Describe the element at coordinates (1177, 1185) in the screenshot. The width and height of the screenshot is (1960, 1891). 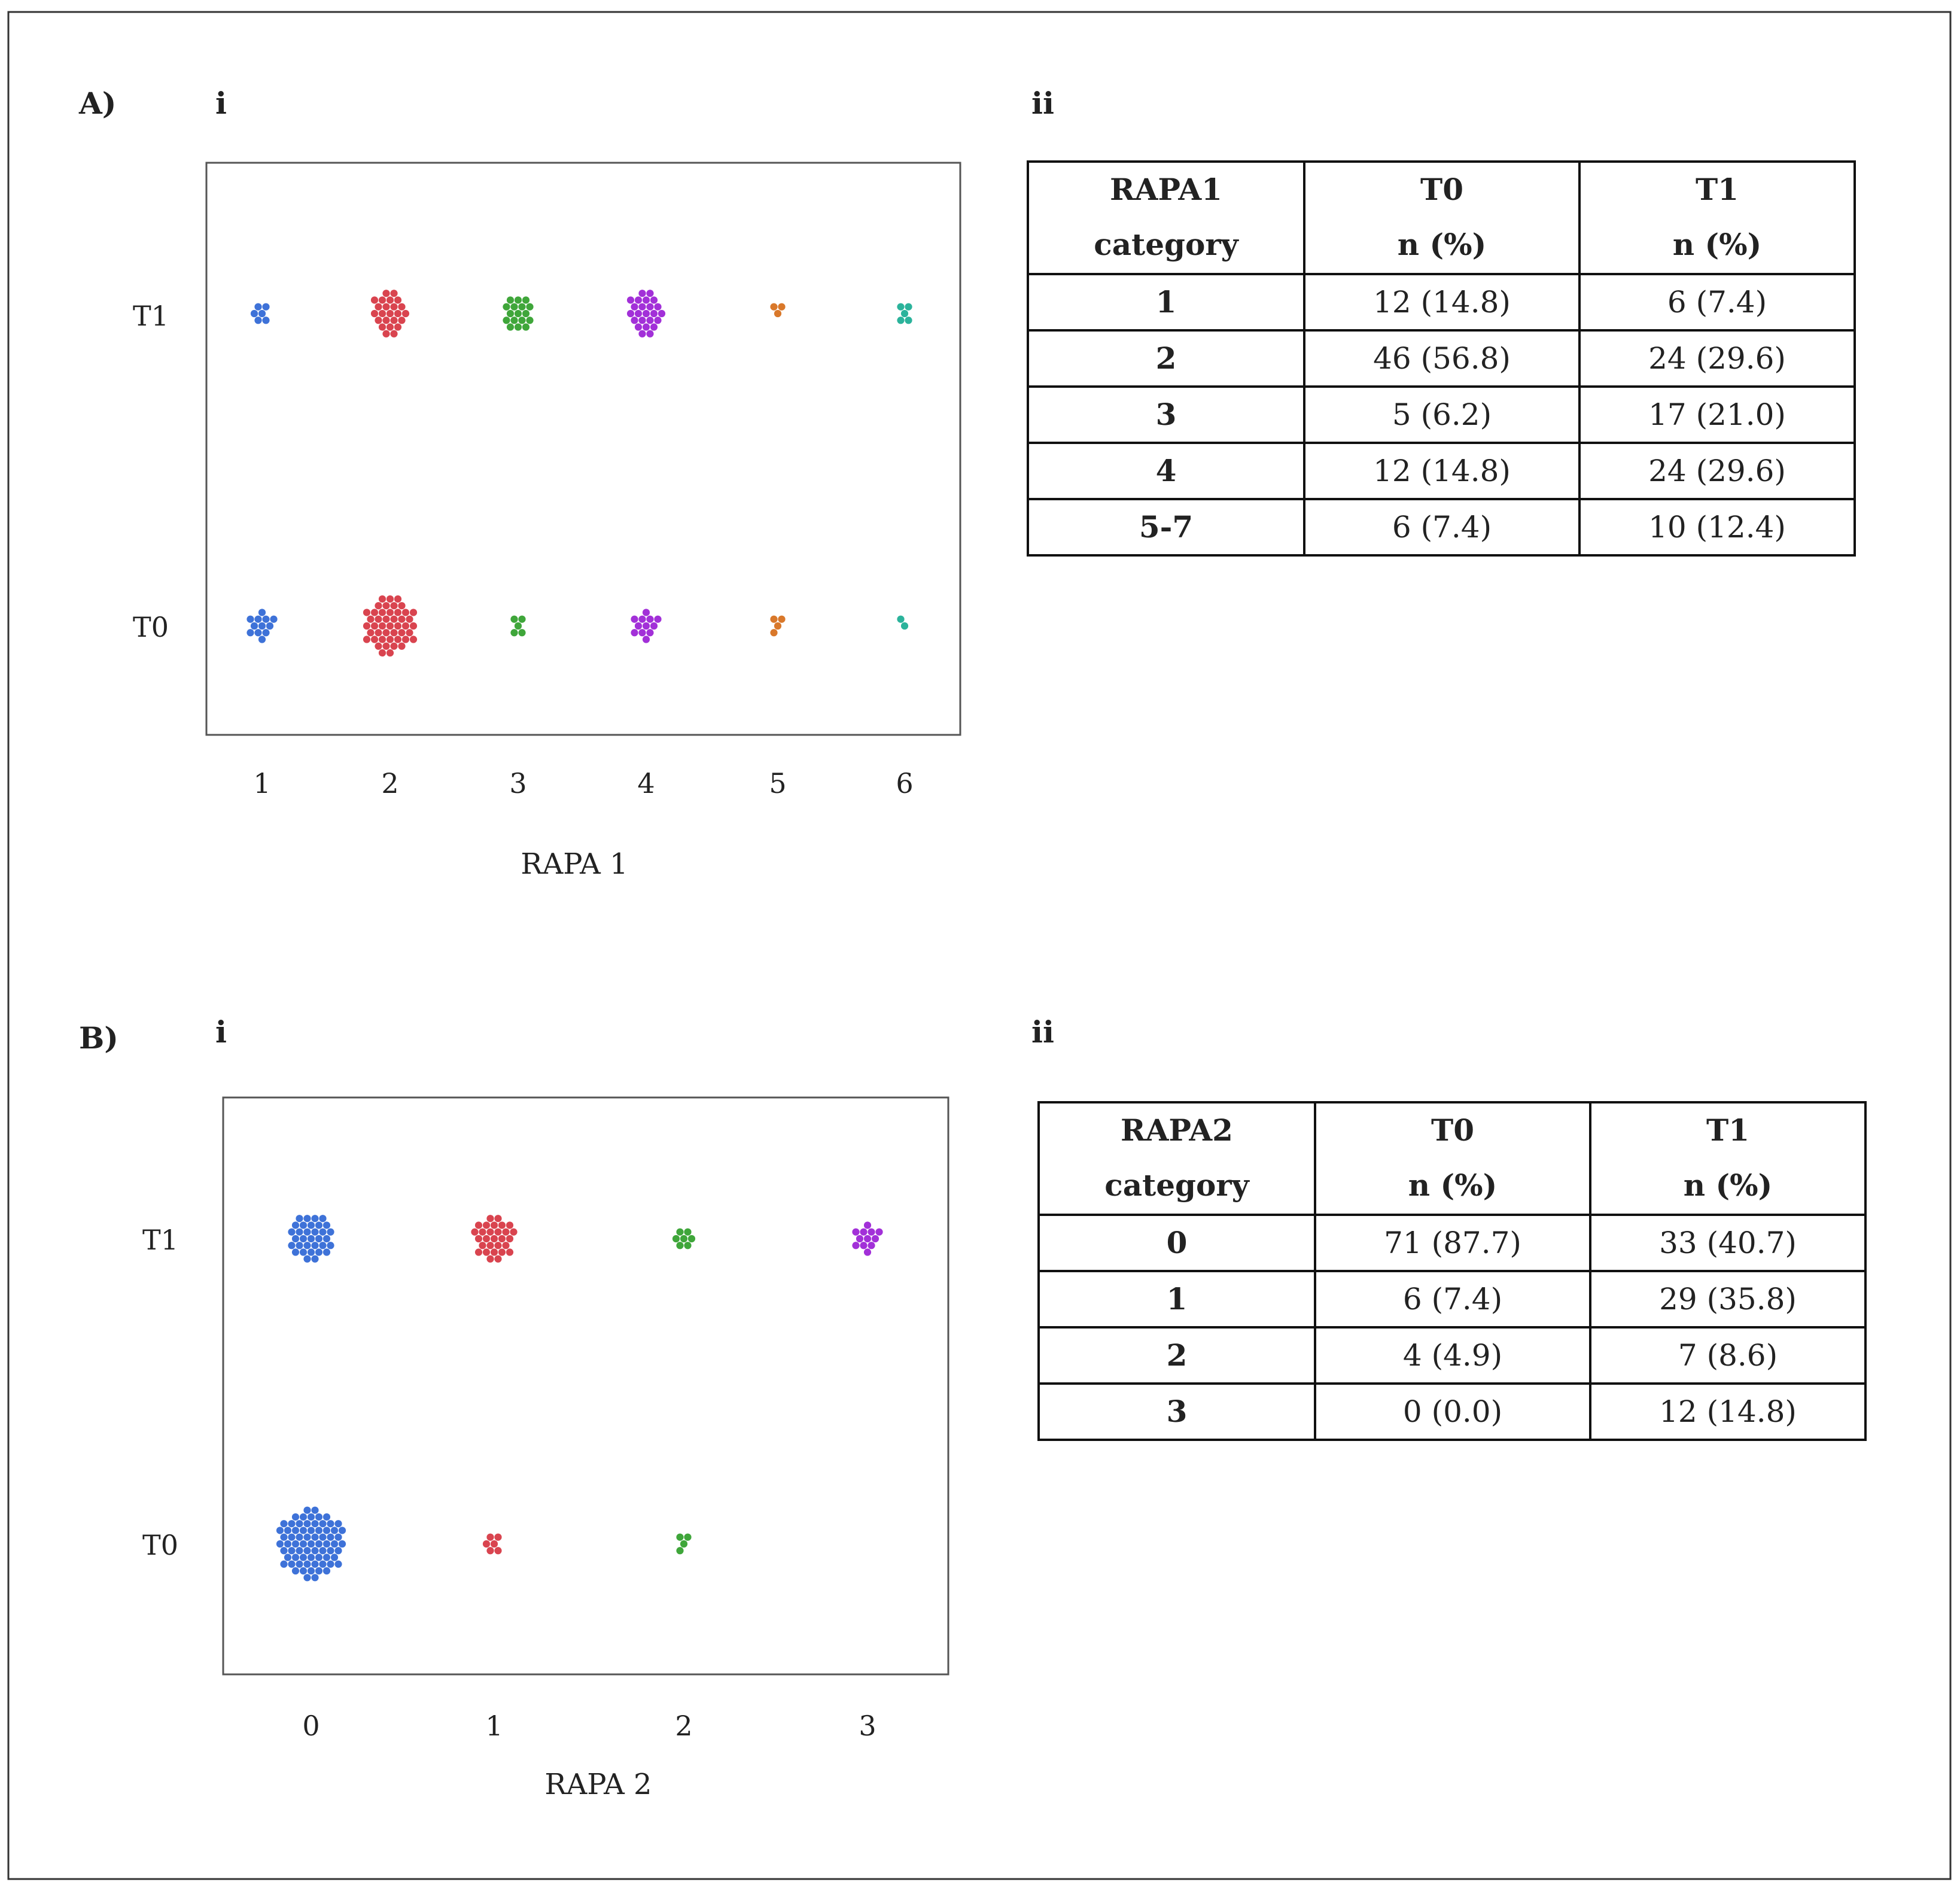
I see `table-b-header-0: category` at that location.